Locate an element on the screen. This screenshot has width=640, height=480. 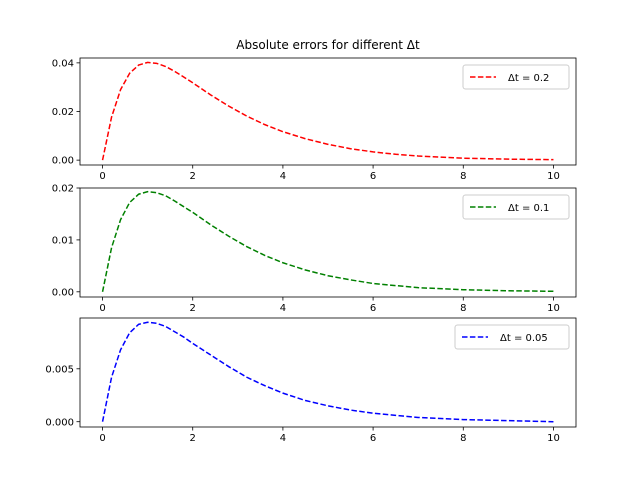
legend-label: Δt = 0.05 is located at coordinates (524, 338).